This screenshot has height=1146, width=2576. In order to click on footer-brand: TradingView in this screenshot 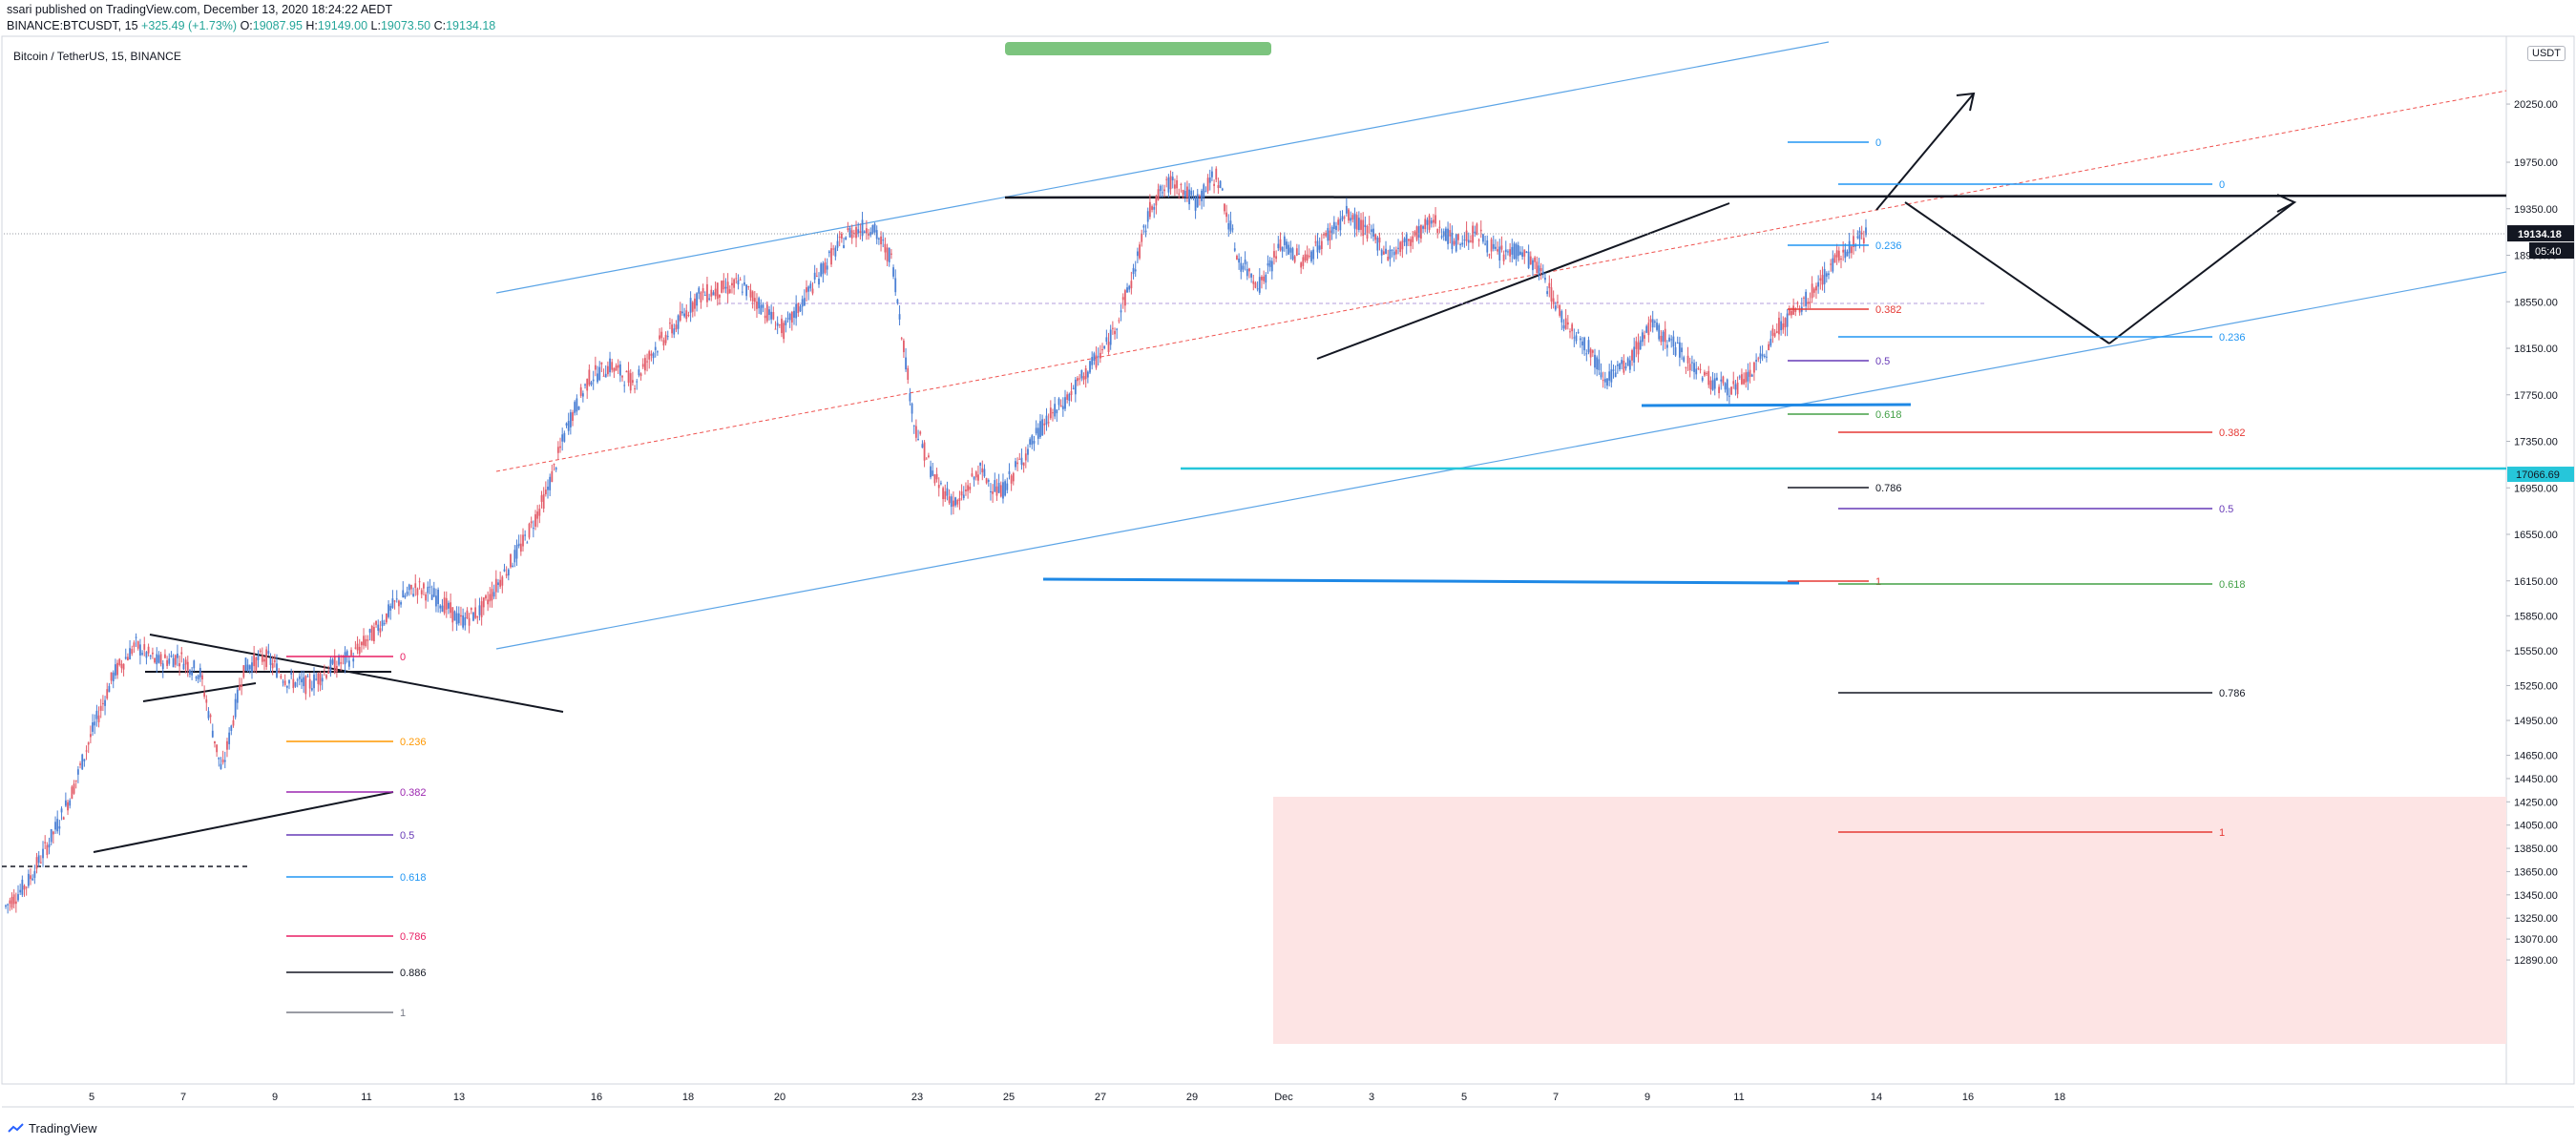, I will do `click(52, 1129)`.